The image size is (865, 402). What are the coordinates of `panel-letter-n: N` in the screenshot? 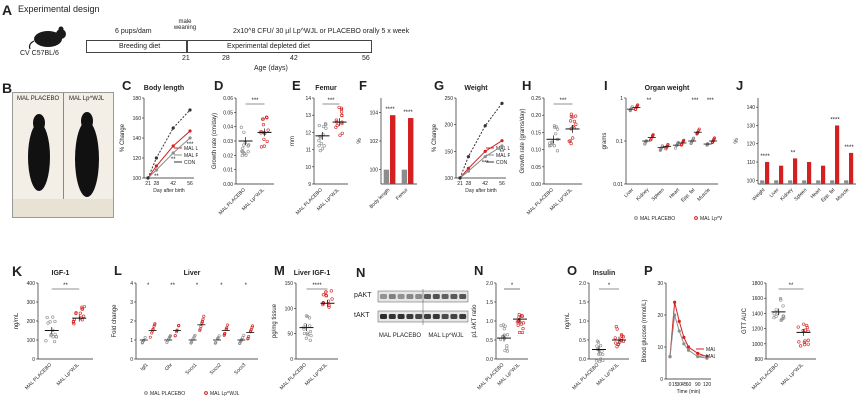 It's located at (360, 272).